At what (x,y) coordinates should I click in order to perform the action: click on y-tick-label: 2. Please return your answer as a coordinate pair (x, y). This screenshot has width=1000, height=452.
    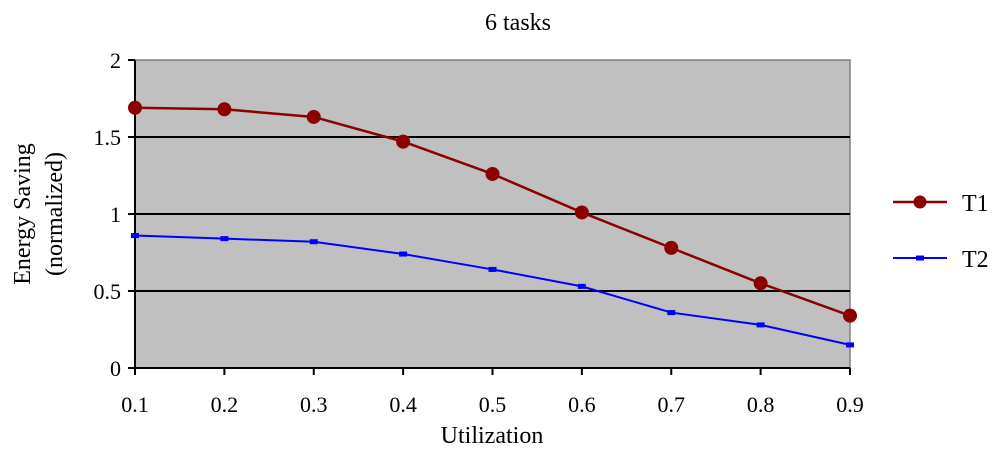
    Looking at the image, I should click on (115, 60).